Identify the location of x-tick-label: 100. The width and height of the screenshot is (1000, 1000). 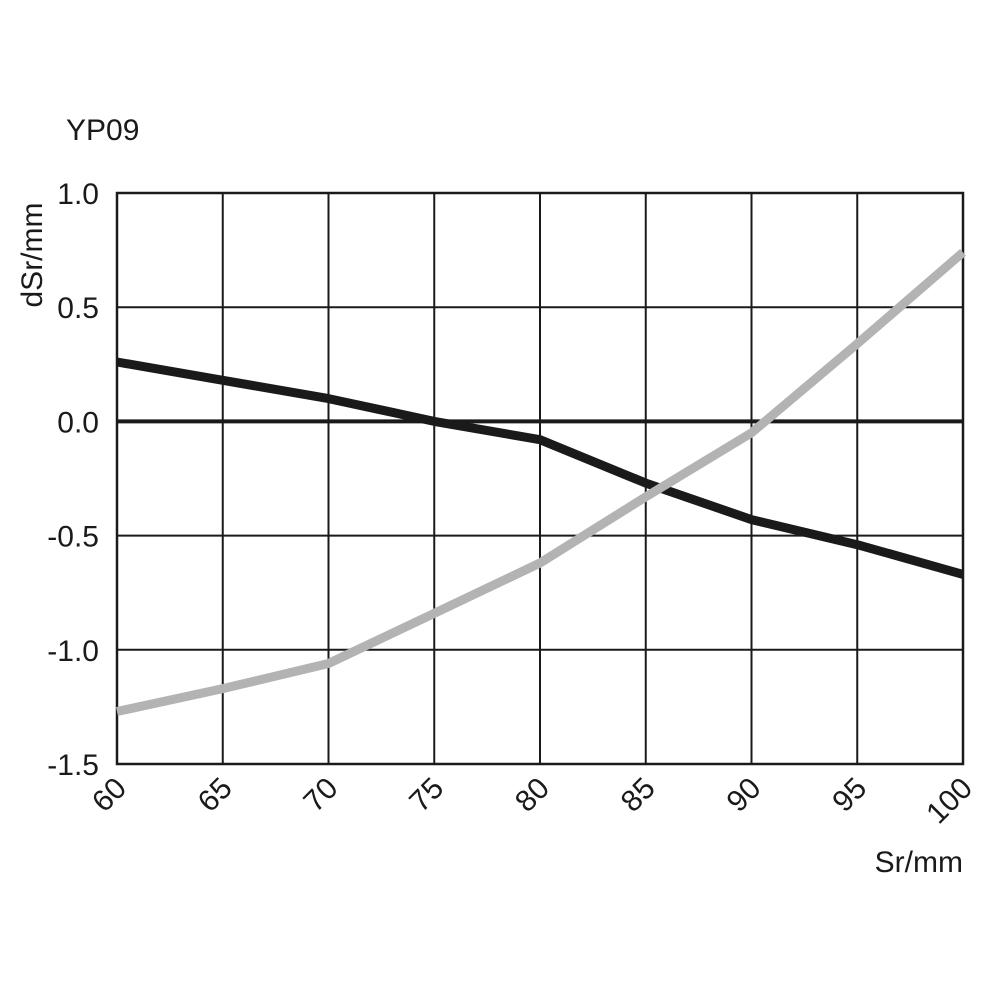
(949, 801).